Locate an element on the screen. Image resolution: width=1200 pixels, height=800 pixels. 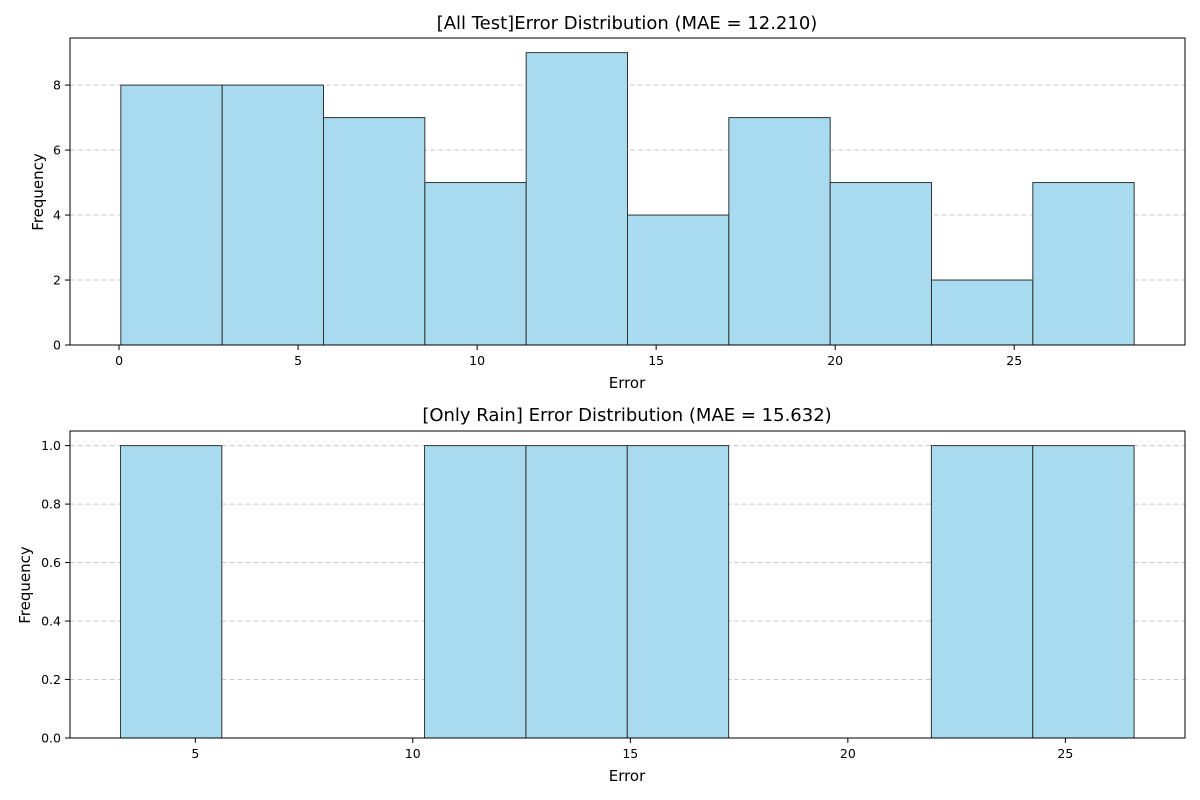
y-tick-label: 0.4 is located at coordinates (51, 621).